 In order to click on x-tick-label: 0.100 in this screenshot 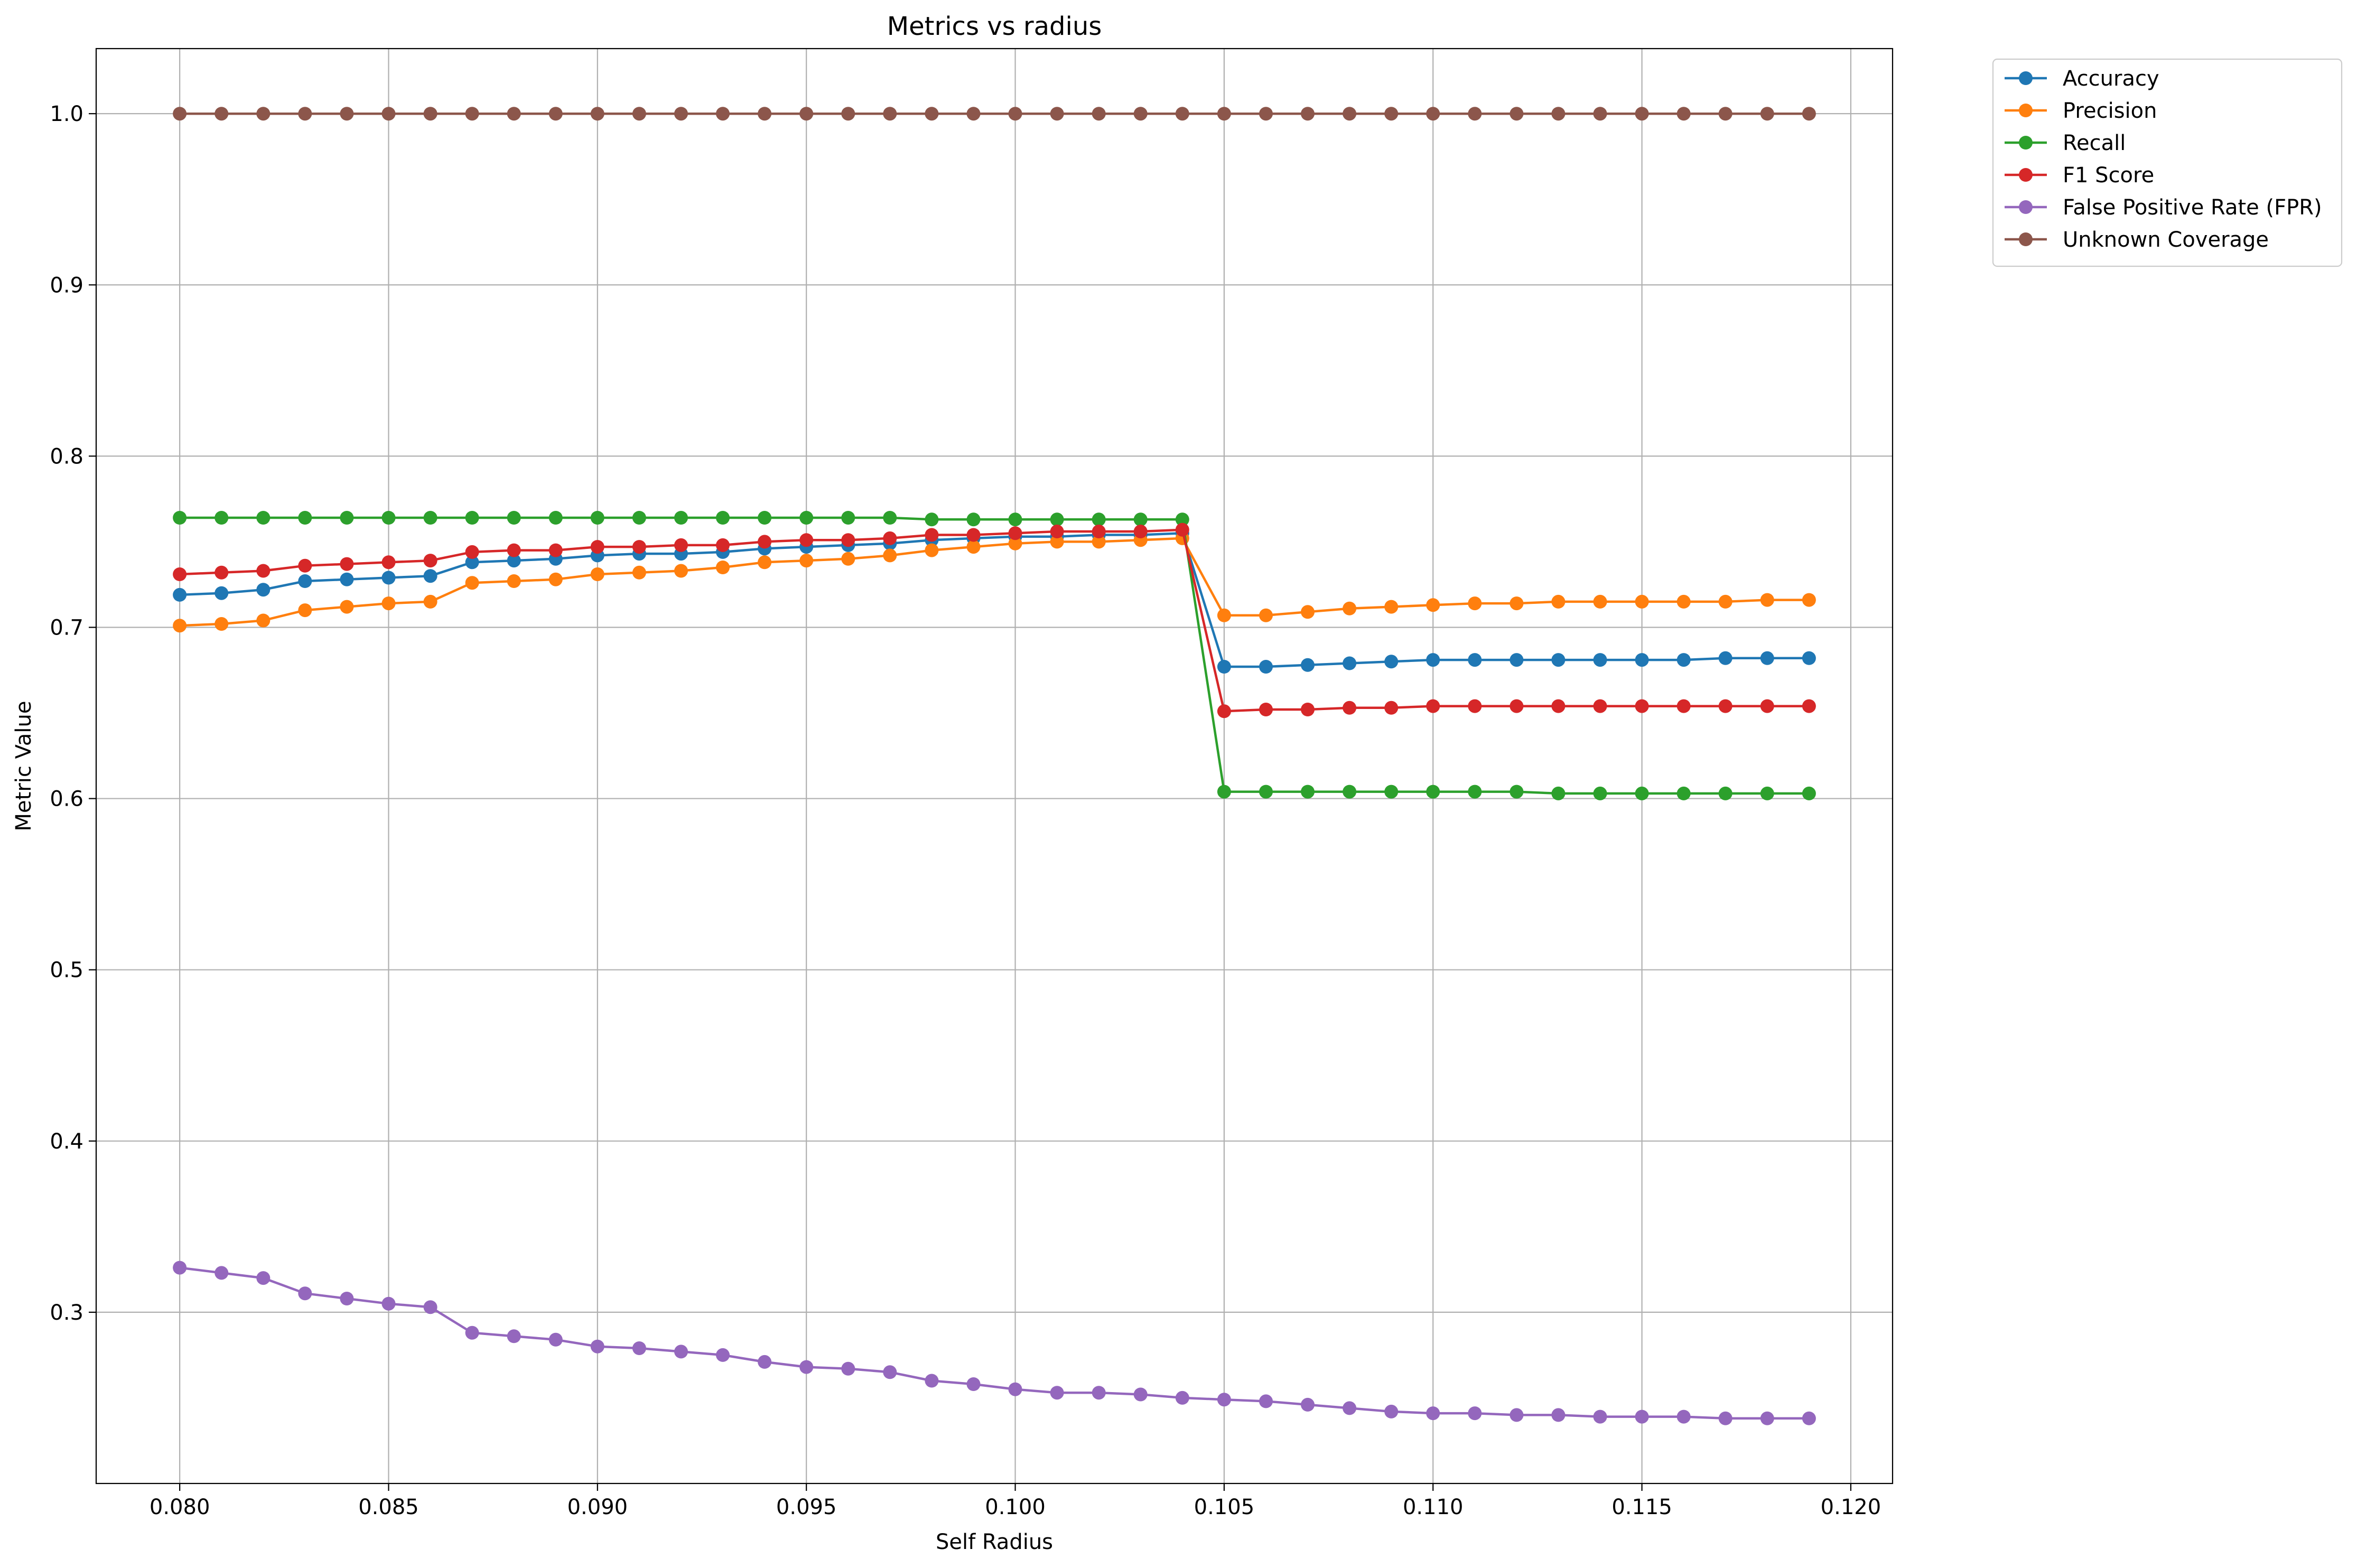, I will do `click(1015, 1507)`.